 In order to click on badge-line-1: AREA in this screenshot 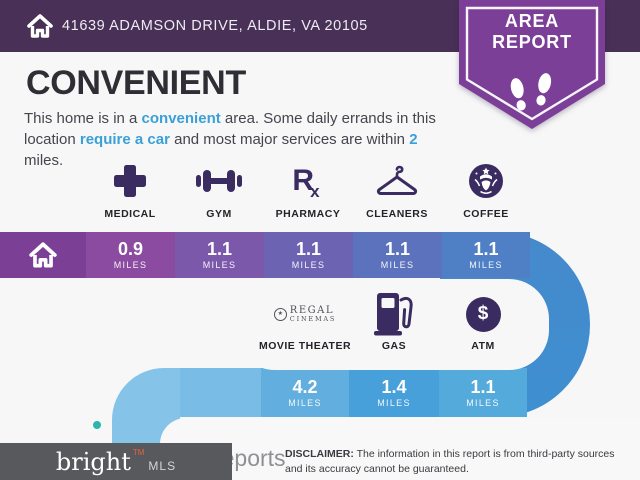, I will do `click(532, 21)`.